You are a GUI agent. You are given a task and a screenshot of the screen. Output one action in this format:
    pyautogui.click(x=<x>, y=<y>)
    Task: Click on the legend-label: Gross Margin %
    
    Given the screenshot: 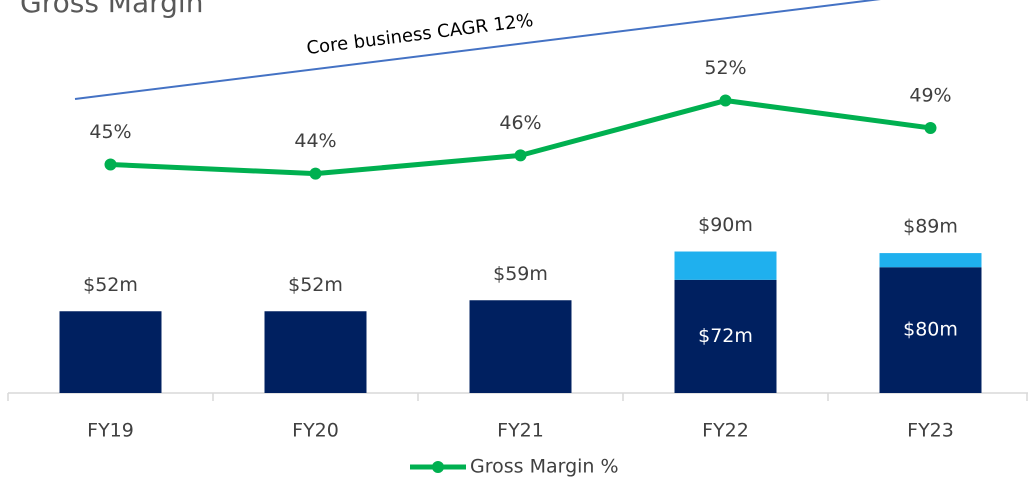 What is the action you would take?
    pyautogui.click(x=544, y=467)
    